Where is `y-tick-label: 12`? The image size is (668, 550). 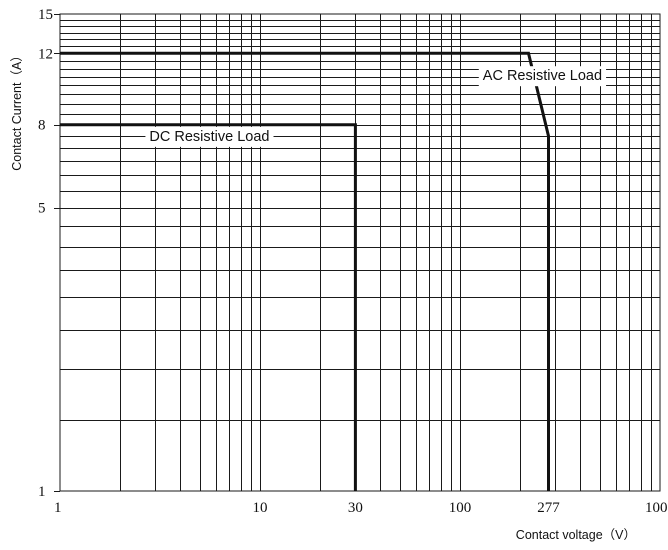
y-tick-label: 12 is located at coordinates (45, 54).